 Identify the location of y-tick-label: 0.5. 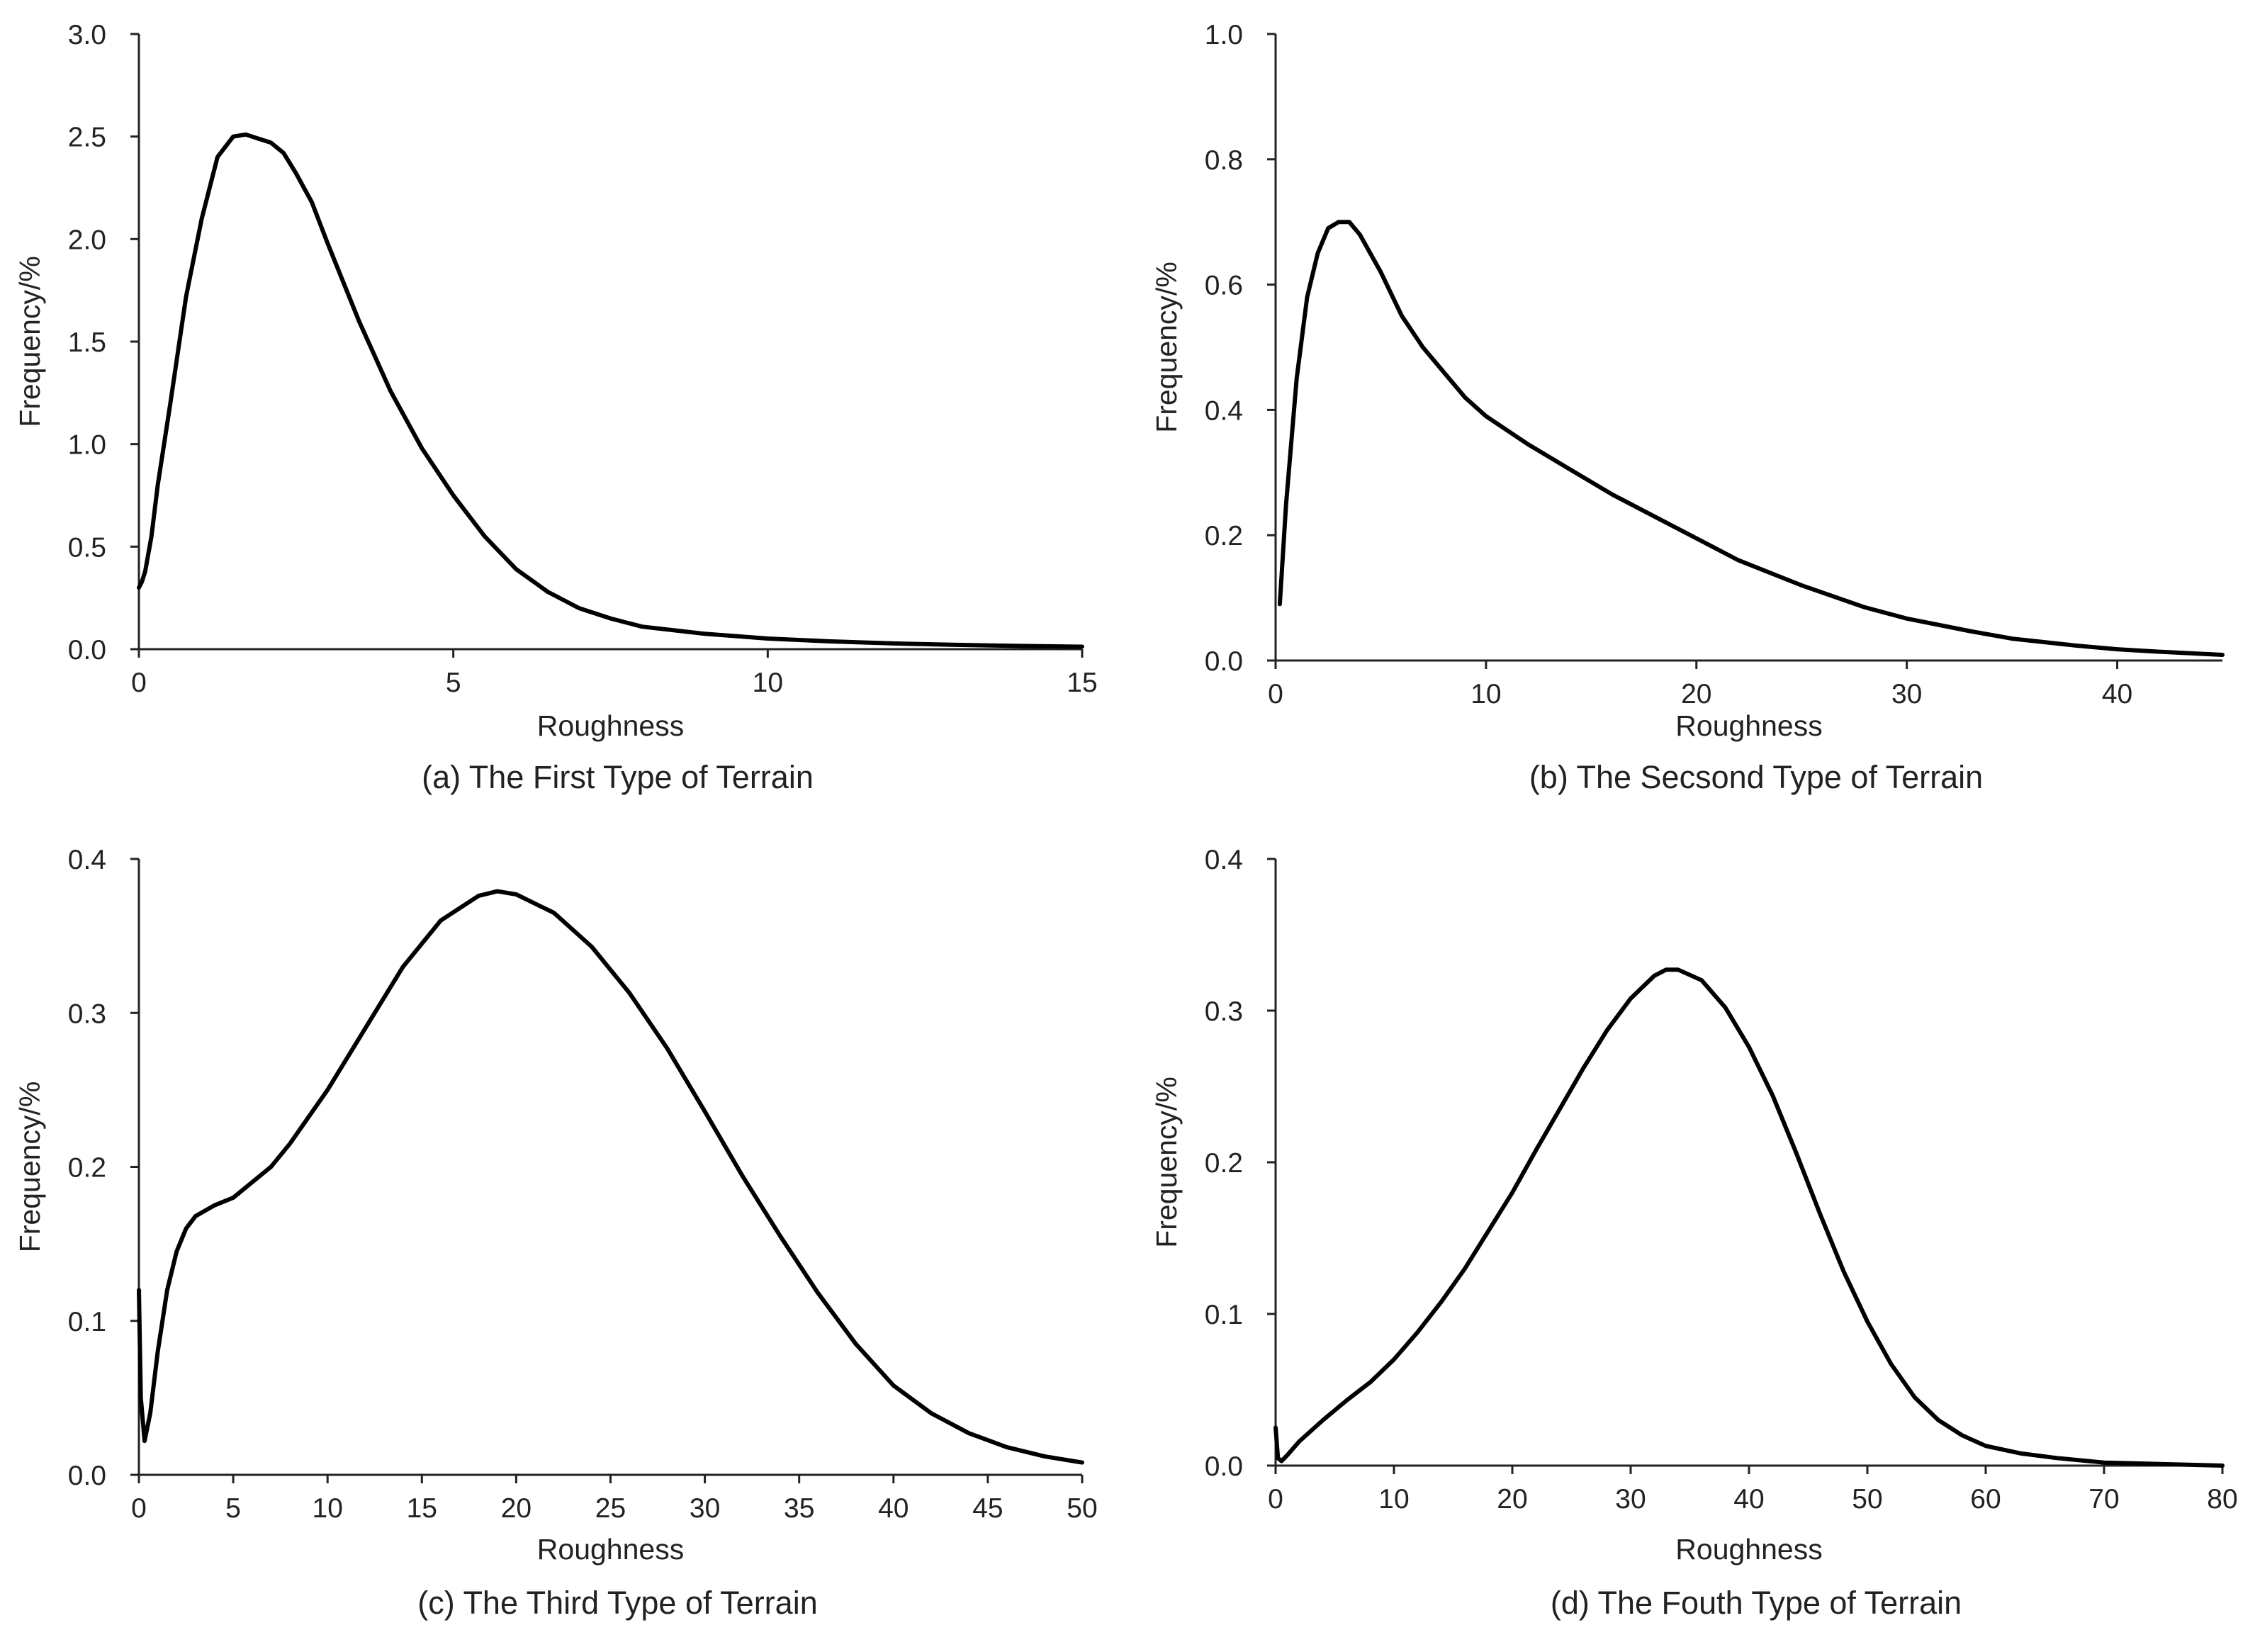
(87, 547).